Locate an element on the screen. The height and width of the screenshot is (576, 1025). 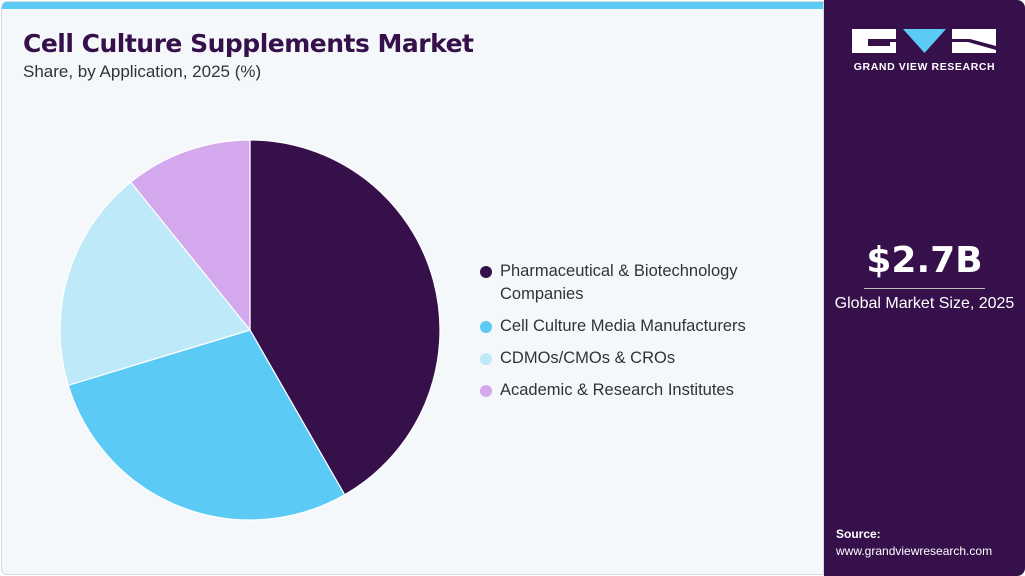
legend-item: CDMOs/CMOs & CROs is located at coordinates (630, 358).